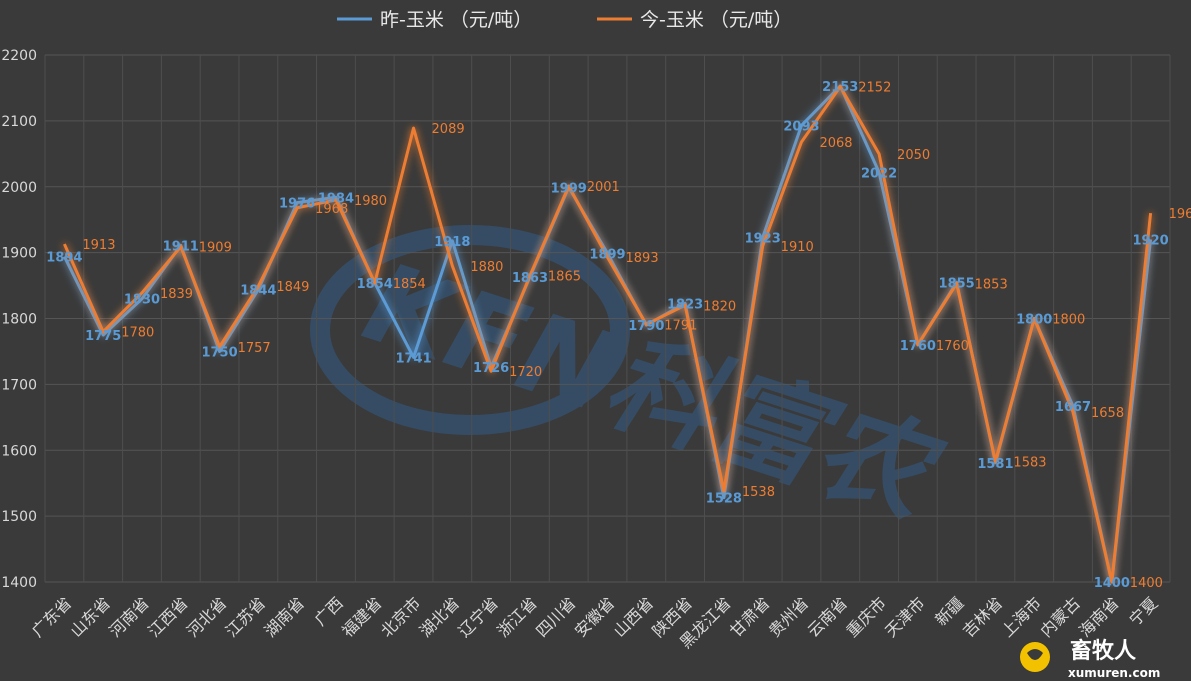 The height and width of the screenshot is (681, 1191). What do you see at coordinates (530, 278) in the screenshot?
I see `data-label-yesterday: 1863` at bounding box center [530, 278].